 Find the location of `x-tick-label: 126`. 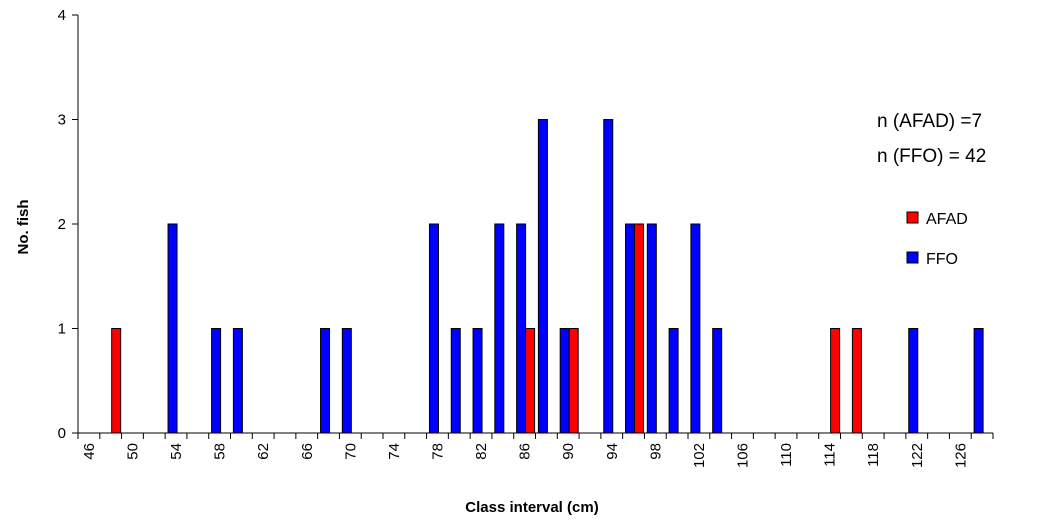

x-tick-label: 126 is located at coordinates (960, 455).